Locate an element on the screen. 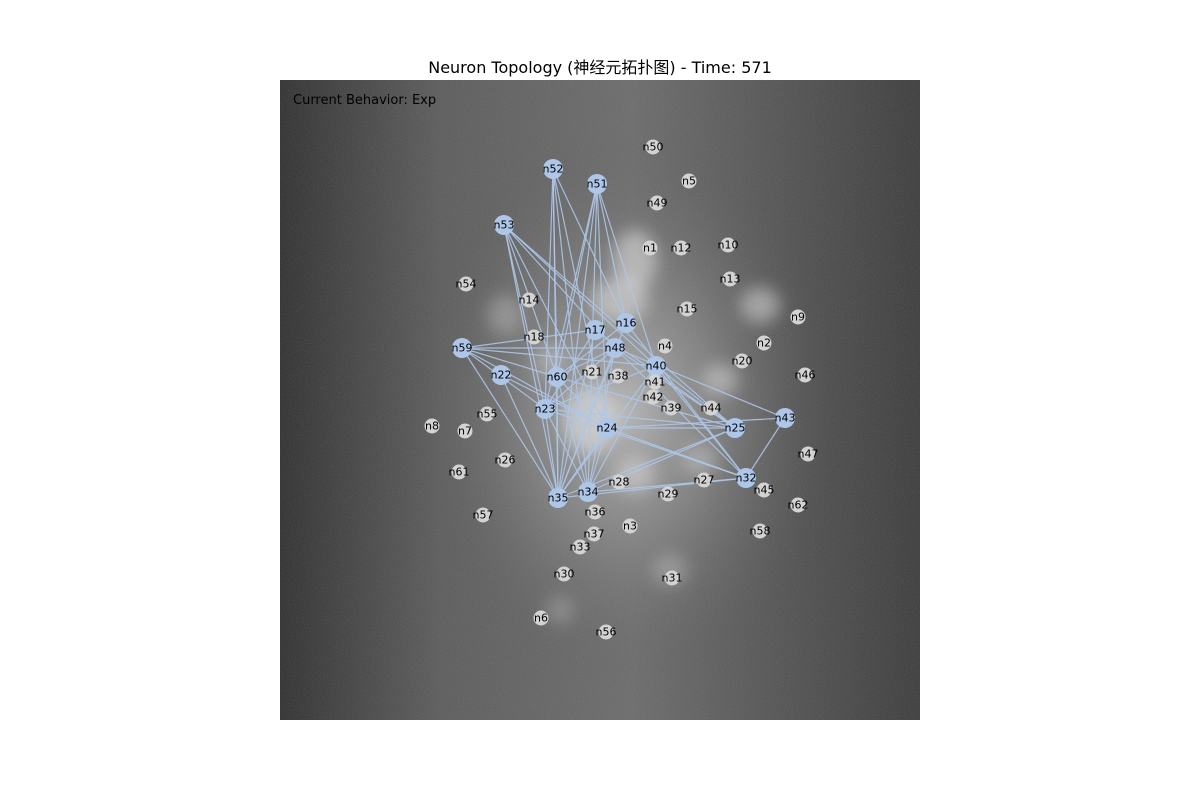 The height and width of the screenshot is (800, 1200). node-marker-n24 is located at coordinates (607, 428).